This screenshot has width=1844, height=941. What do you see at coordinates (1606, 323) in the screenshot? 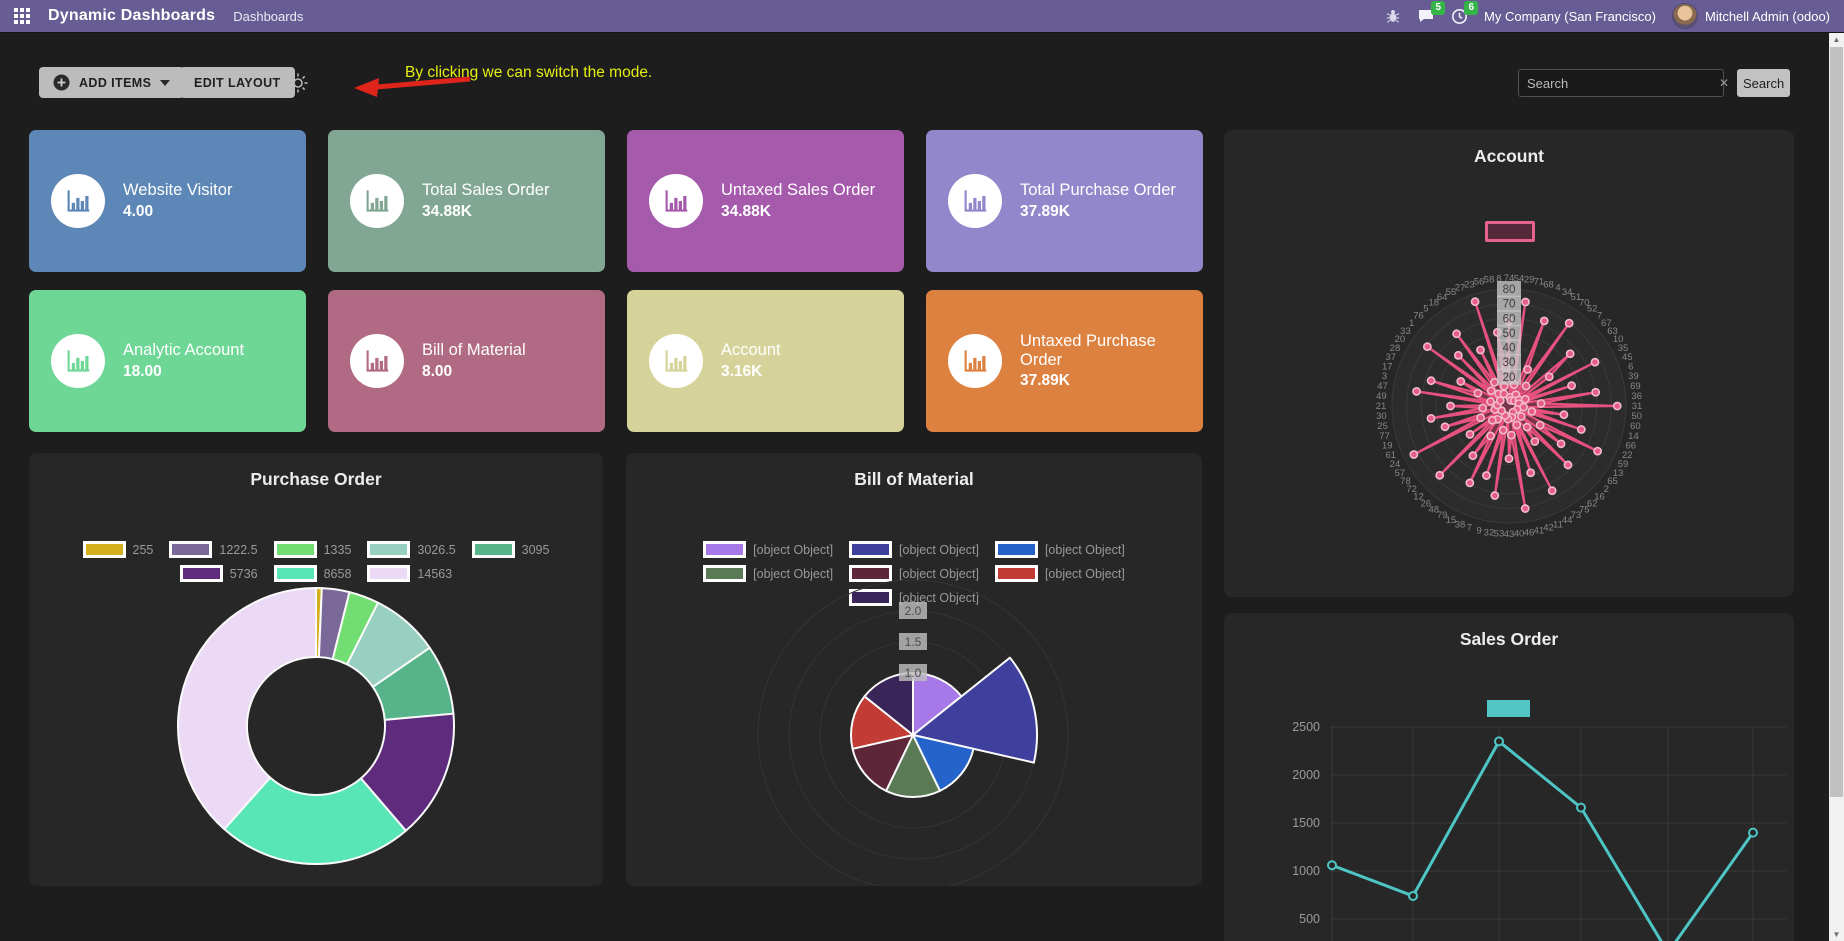
I see `radar-category-label: 67` at bounding box center [1606, 323].